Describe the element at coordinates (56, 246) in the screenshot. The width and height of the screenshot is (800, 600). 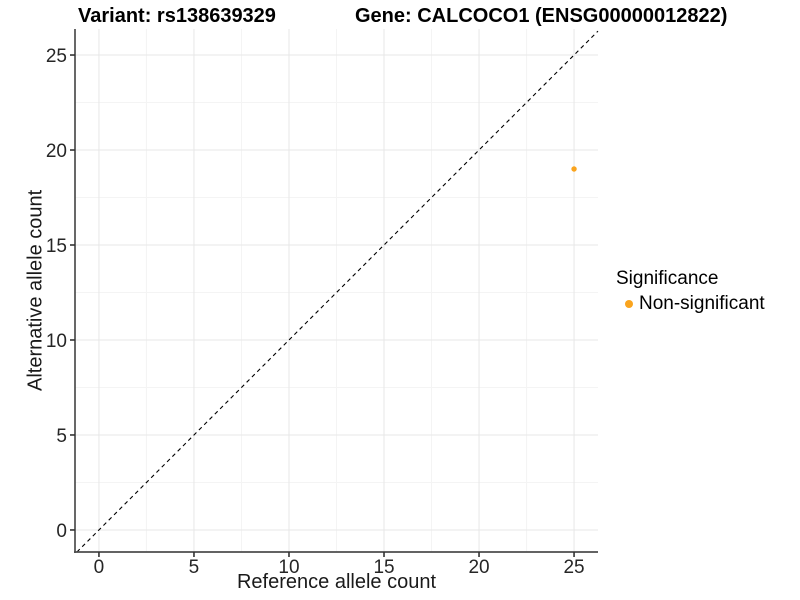
I see `y-tick-label: 15` at that location.